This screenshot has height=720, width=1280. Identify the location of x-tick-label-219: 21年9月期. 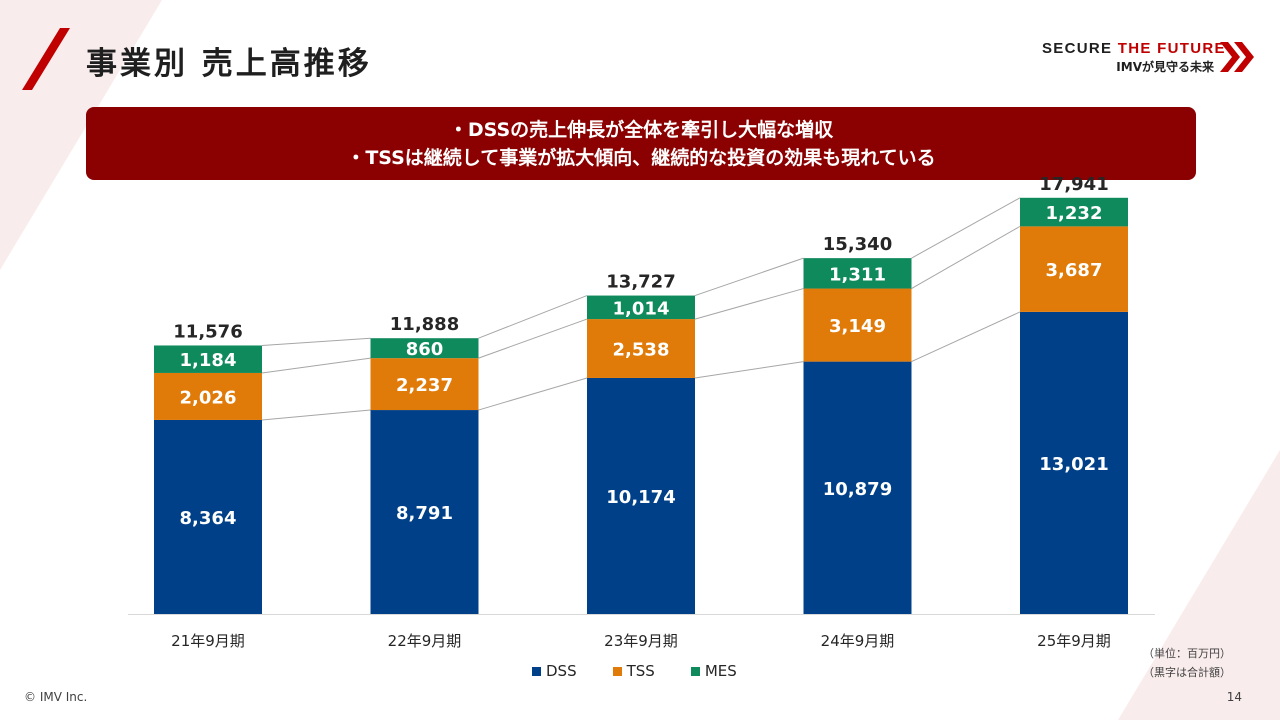
(208, 641).